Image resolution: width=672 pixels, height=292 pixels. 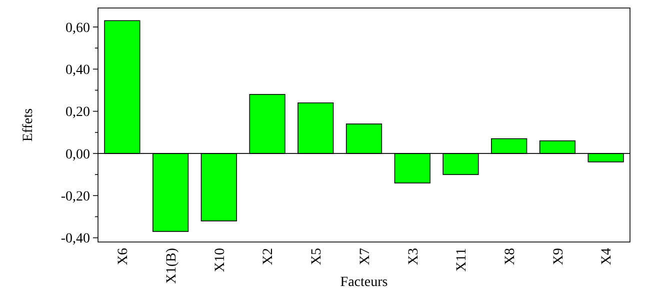 What do you see at coordinates (414, 257) in the screenshot?
I see `x-tick-label: X3` at bounding box center [414, 257].